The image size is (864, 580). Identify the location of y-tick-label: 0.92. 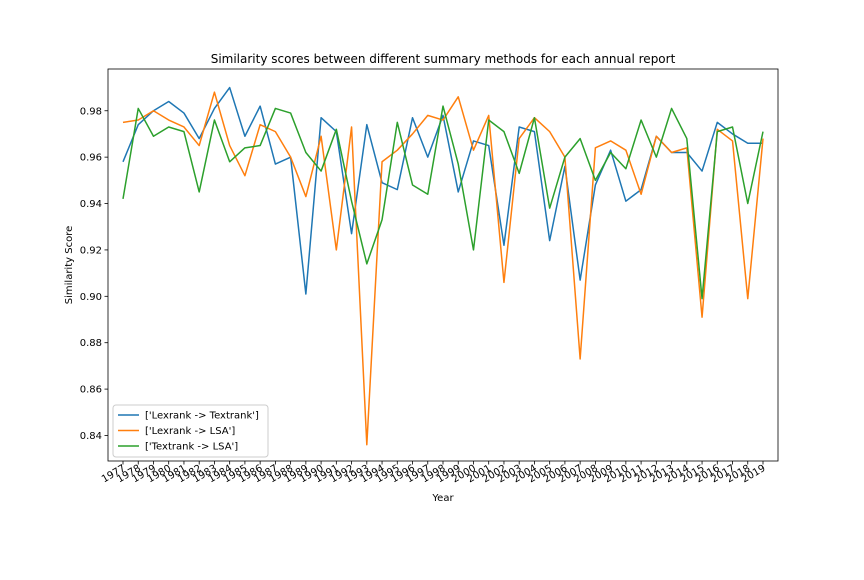
(91, 250).